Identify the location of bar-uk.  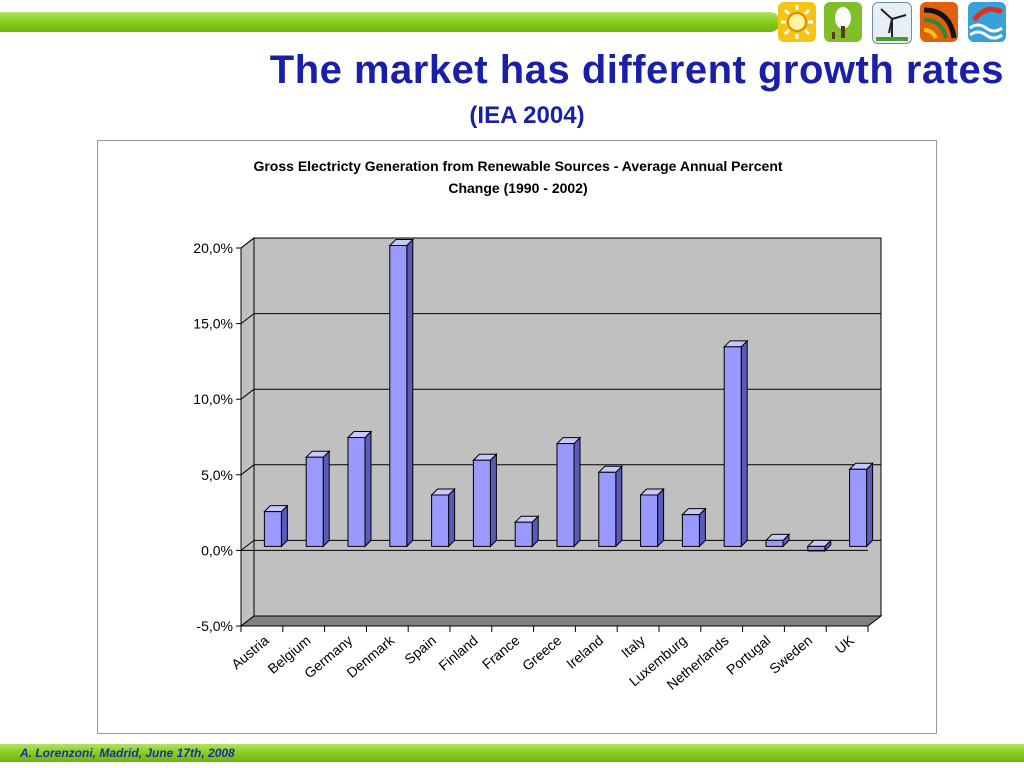
(861, 505).